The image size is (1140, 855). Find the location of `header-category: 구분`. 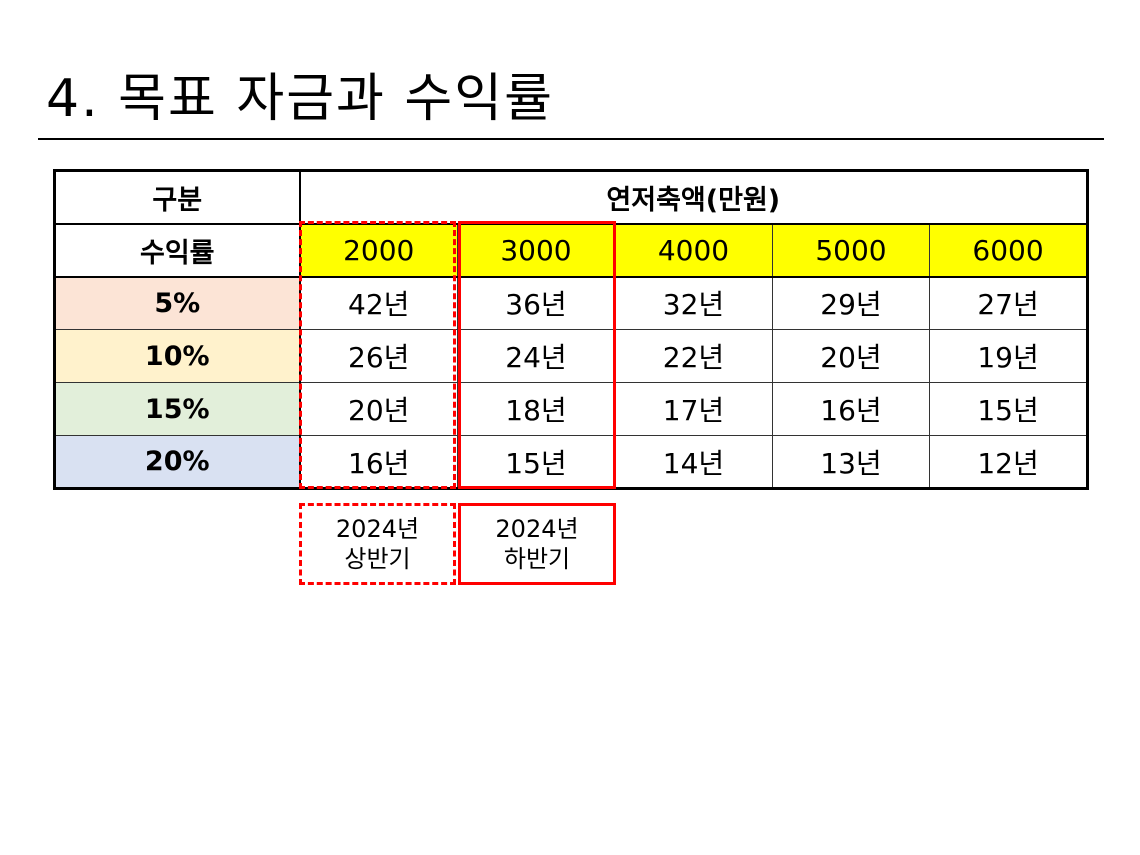

header-category: 구분 is located at coordinates (177, 197).